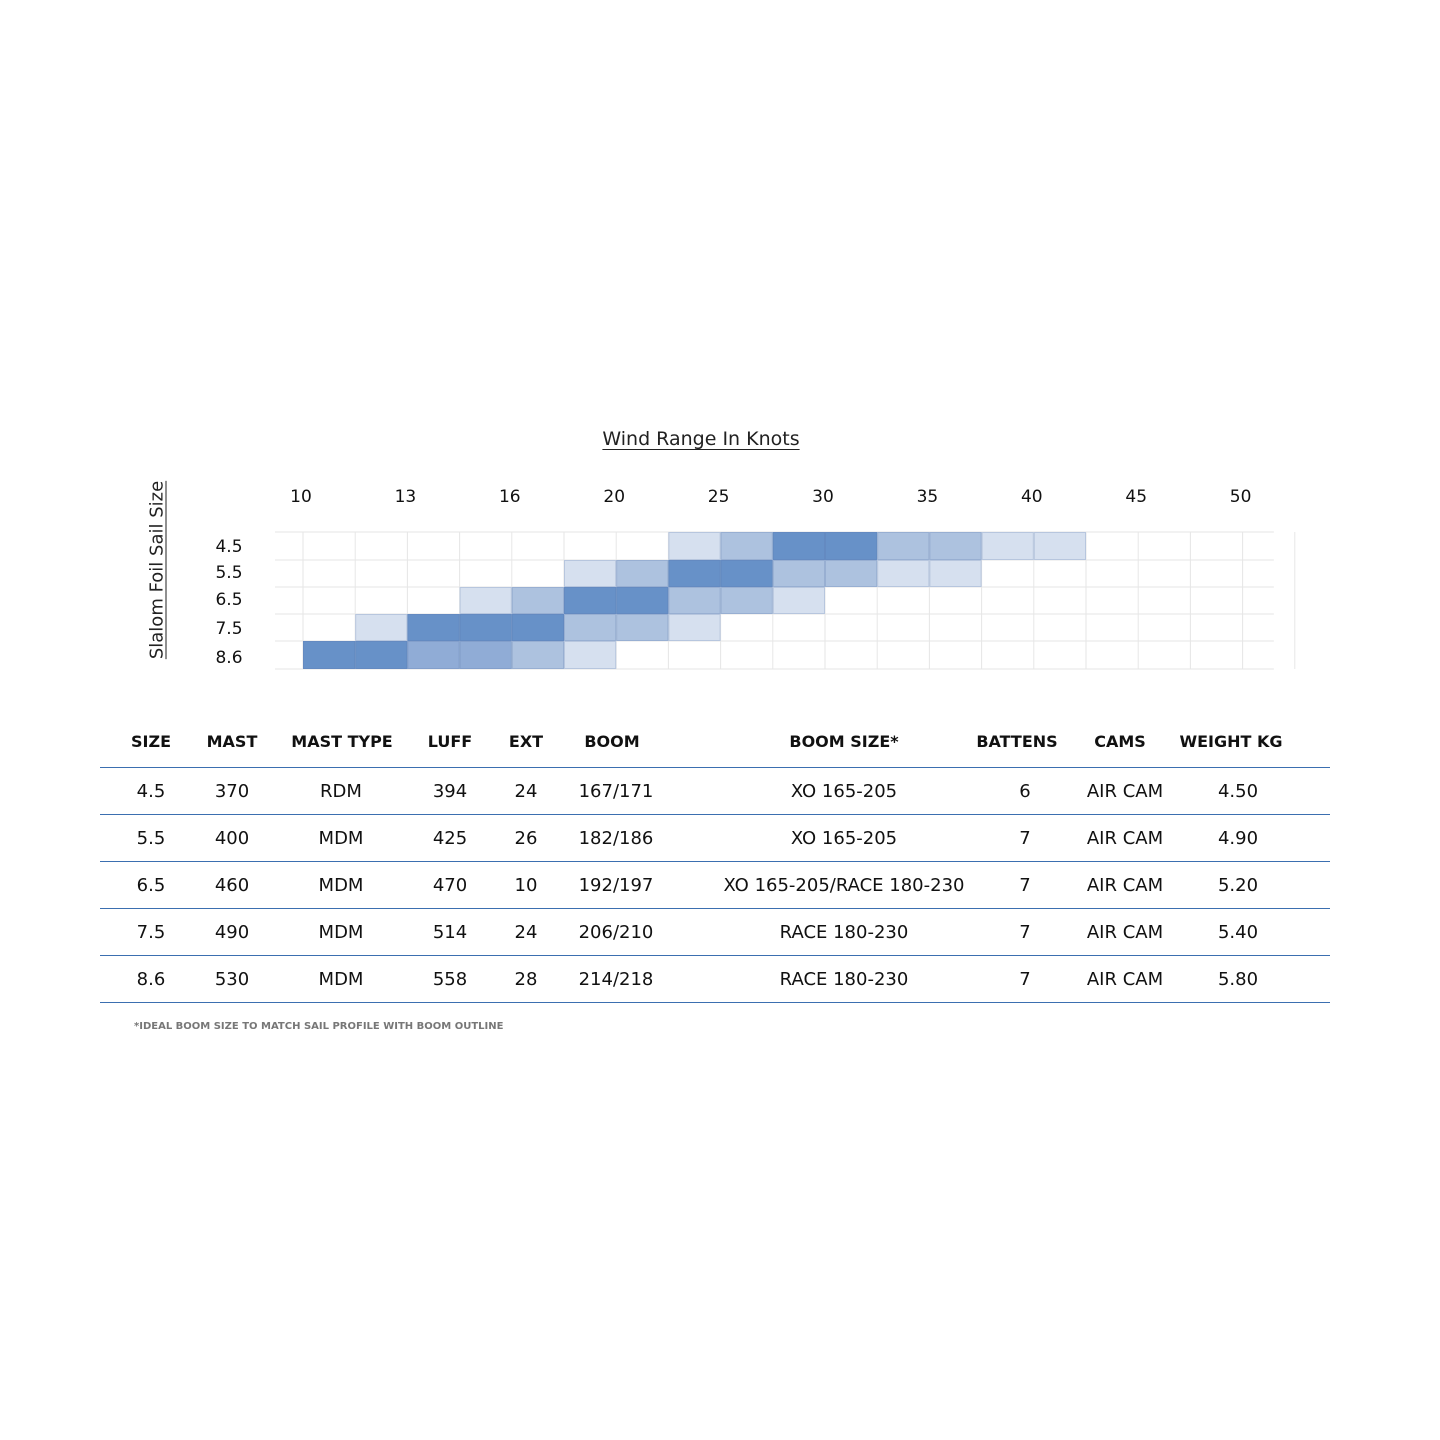 Image resolution: width=1440 pixels, height=1440 pixels. What do you see at coordinates (1120, 741) in the screenshot?
I see `column-header: CAMS` at bounding box center [1120, 741].